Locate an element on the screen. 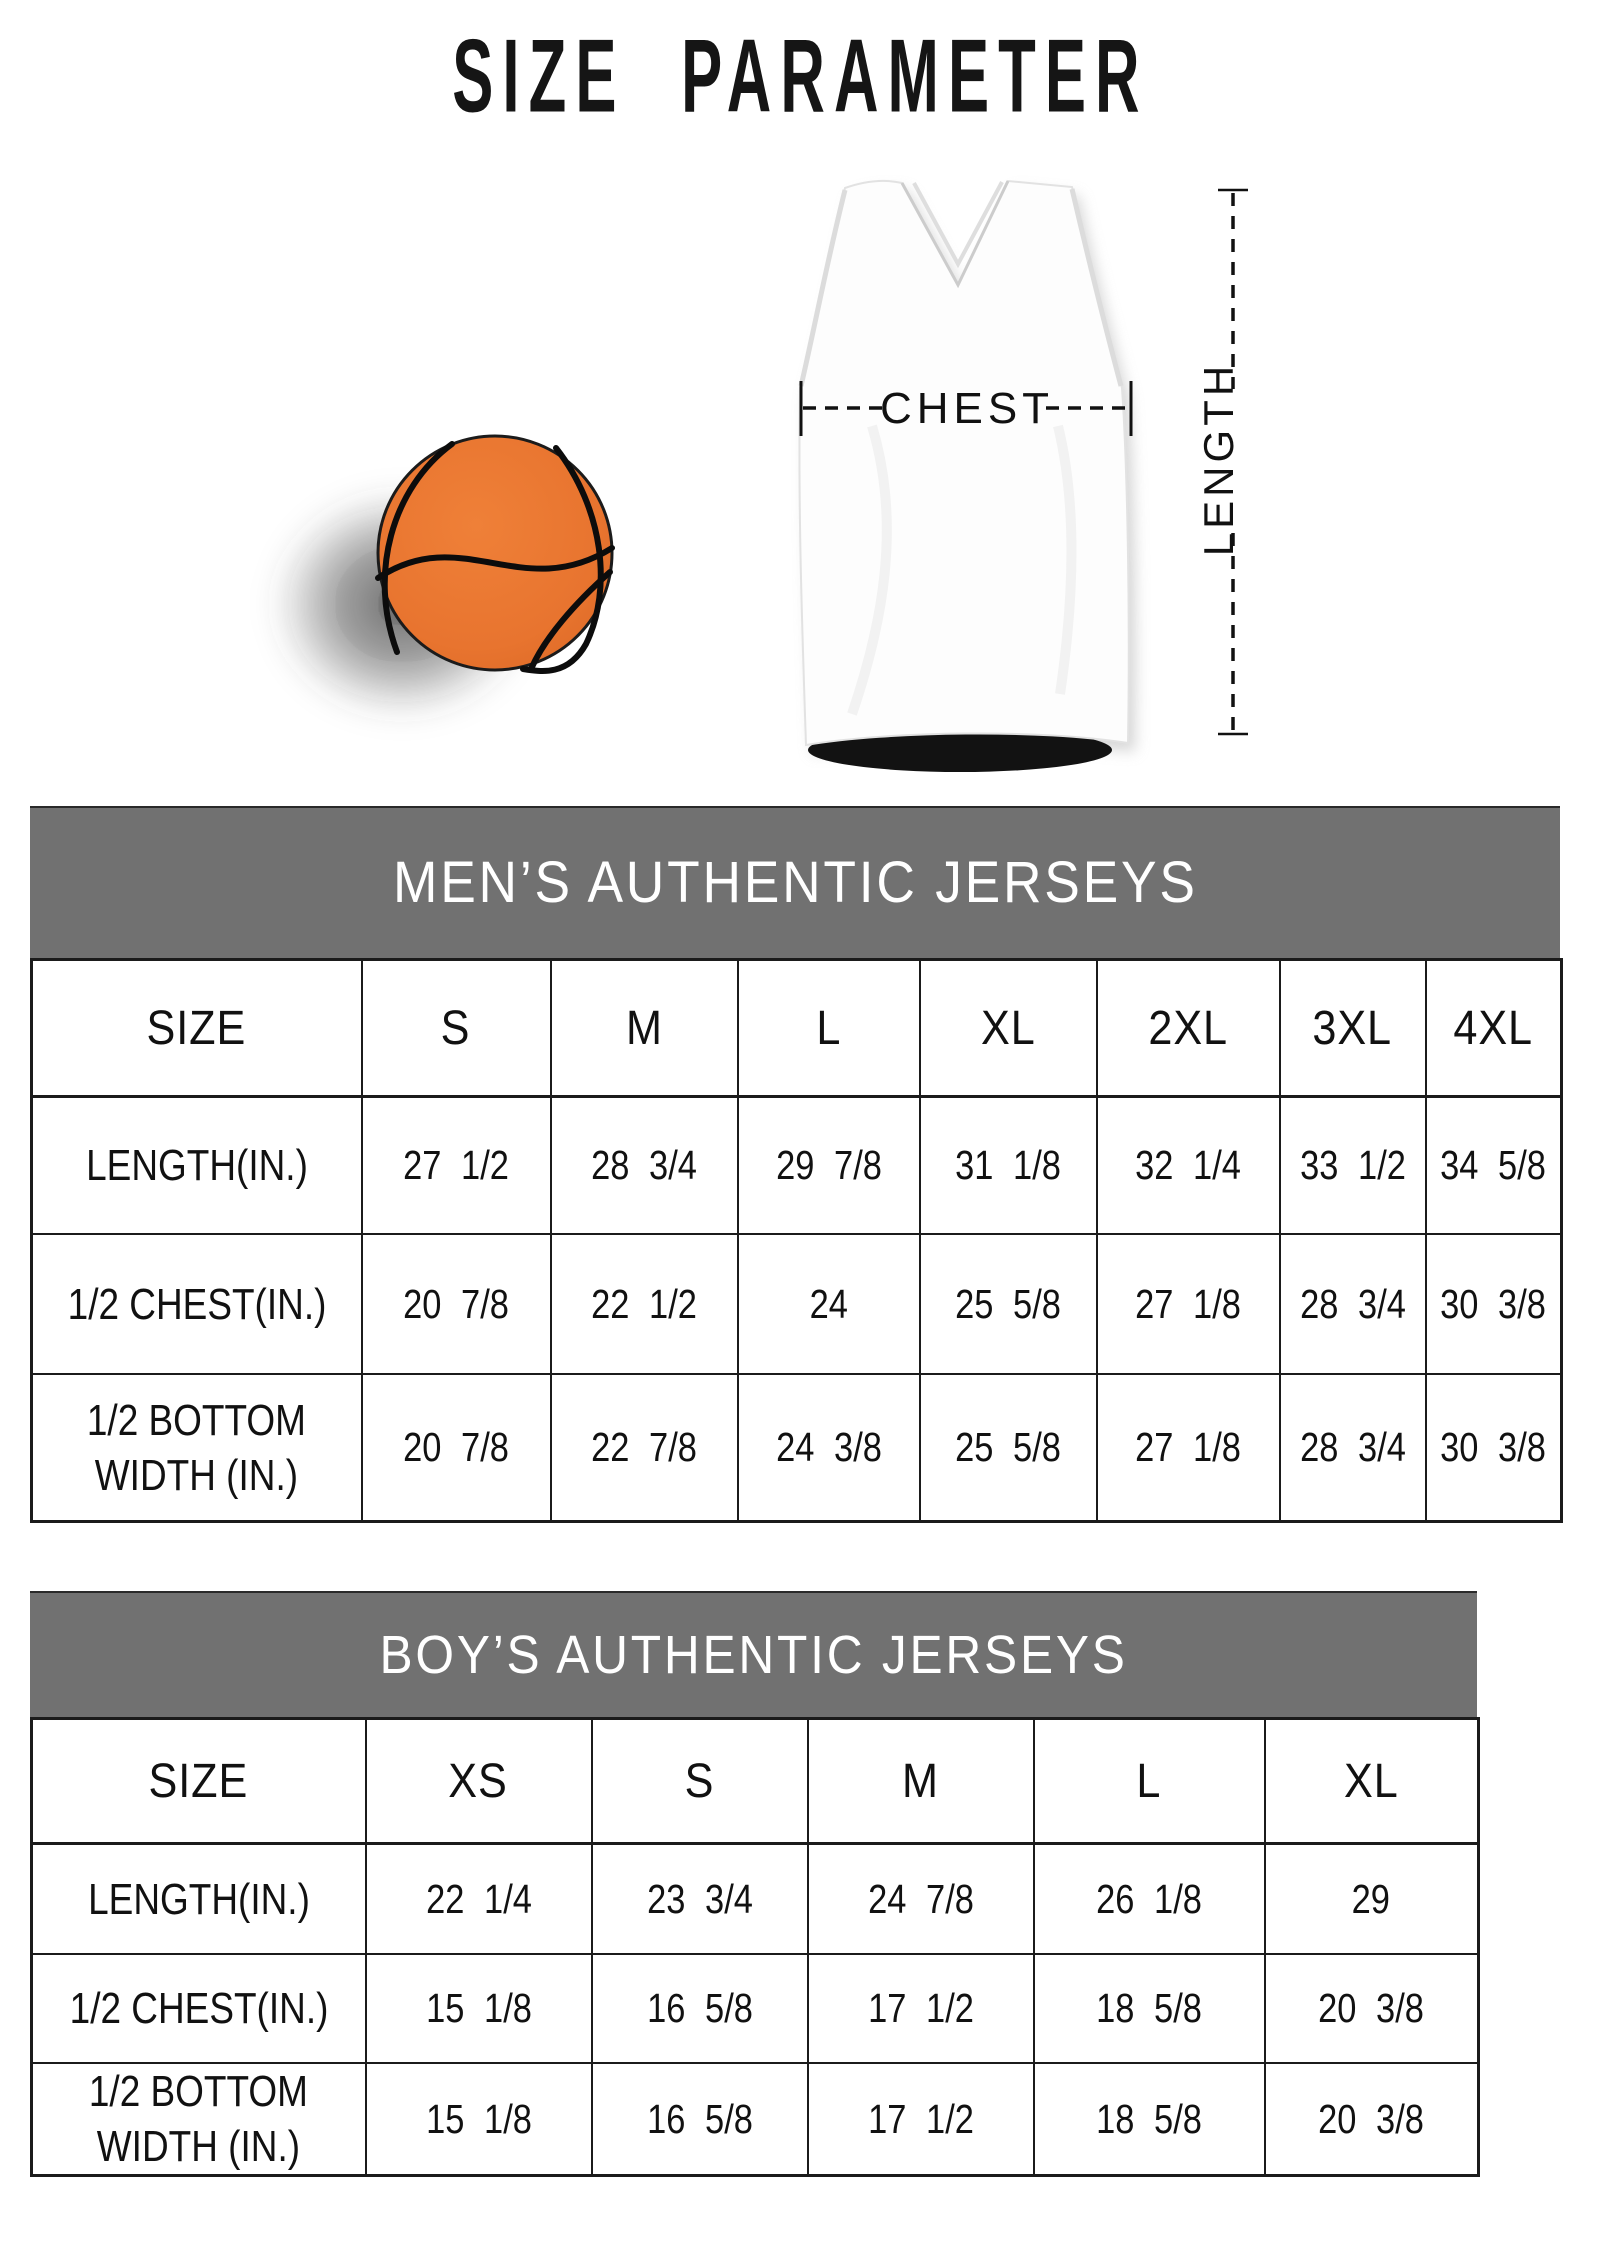 This screenshot has height=2259, width=1600. chest-dimension-label: CHEST is located at coordinates (967, 408).